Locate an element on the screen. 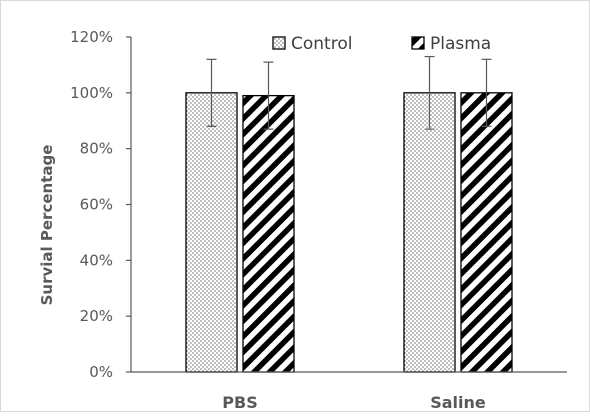 The width and height of the screenshot is (590, 417). y-tick-label: 40% is located at coordinates (96, 260).